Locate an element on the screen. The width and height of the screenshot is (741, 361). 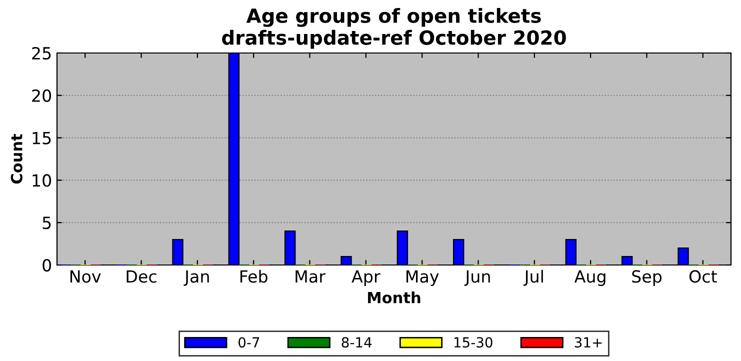
x-tick-label: May is located at coordinates (422, 278).